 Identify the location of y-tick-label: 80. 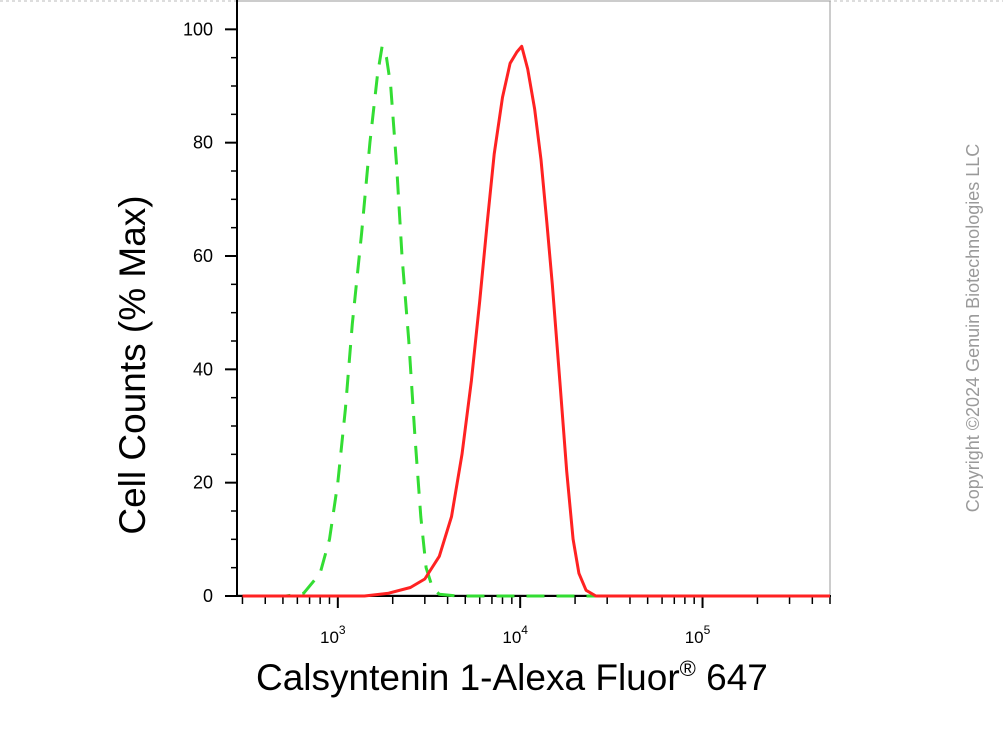
(203, 143).